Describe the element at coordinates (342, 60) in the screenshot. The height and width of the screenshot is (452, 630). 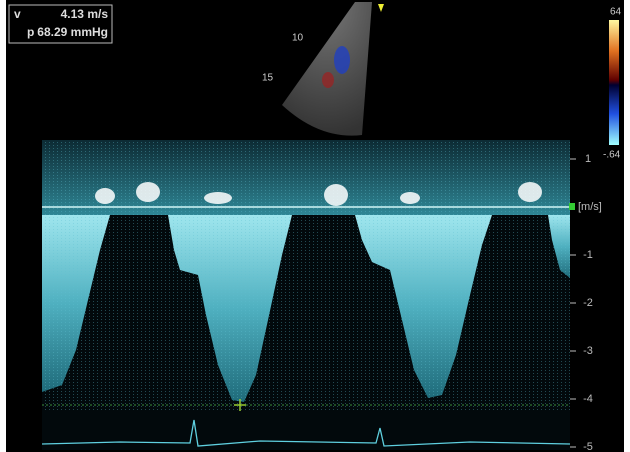
I see `color-flow-blue` at that location.